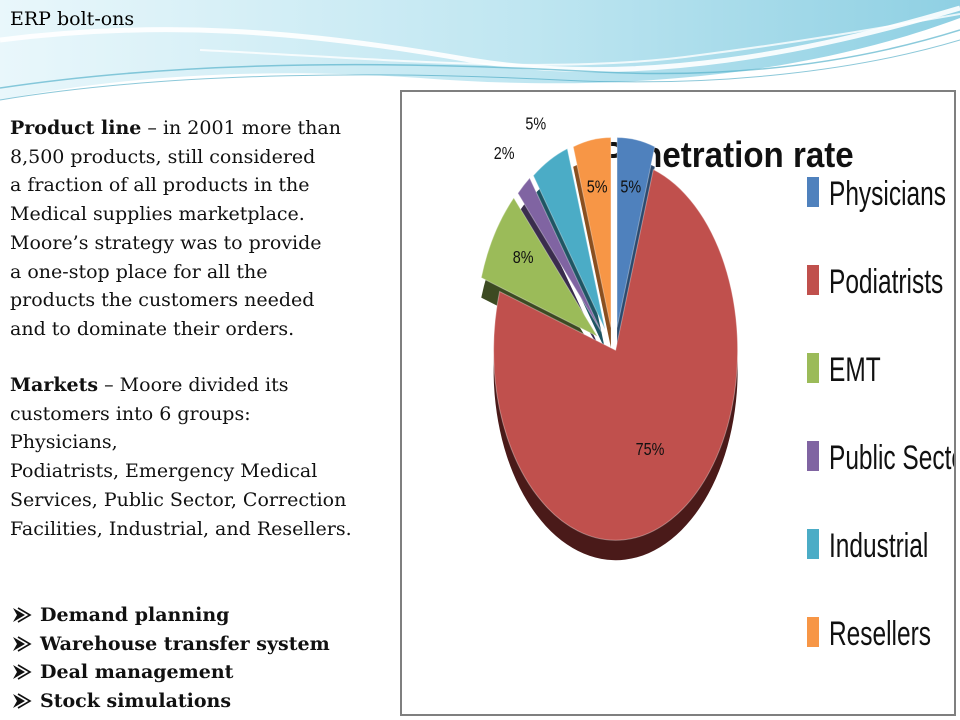 This screenshot has width=960, height=720. Describe the element at coordinates (813, 632) in the screenshot. I see `legend-swatch-resellers` at that location.